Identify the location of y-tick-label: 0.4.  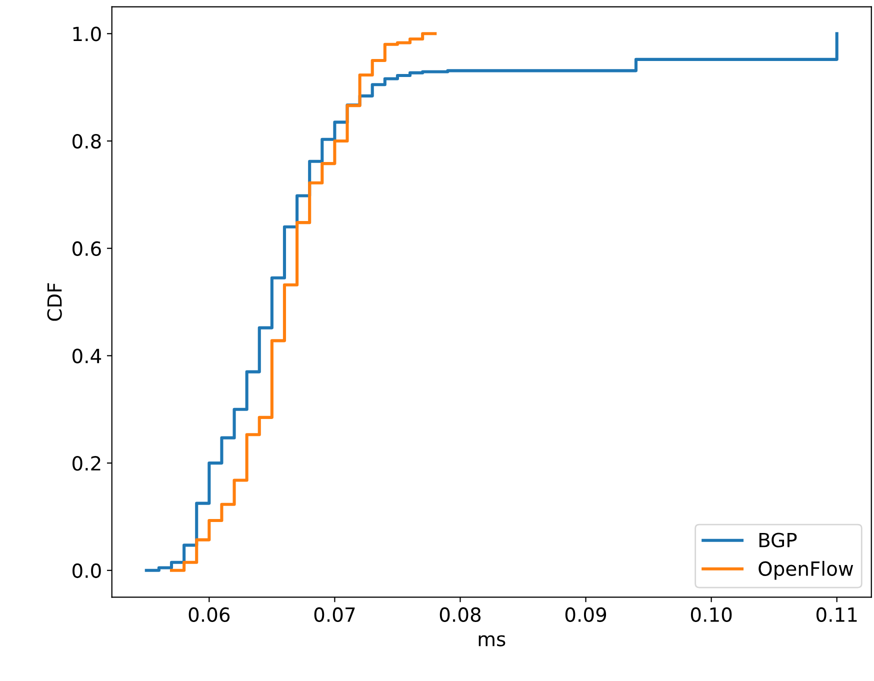
(87, 356).